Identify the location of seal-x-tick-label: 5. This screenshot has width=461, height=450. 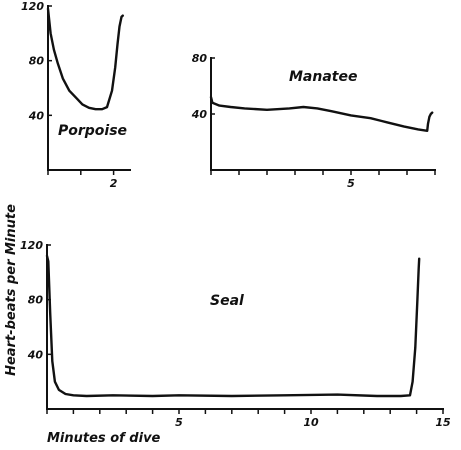
(179, 422).